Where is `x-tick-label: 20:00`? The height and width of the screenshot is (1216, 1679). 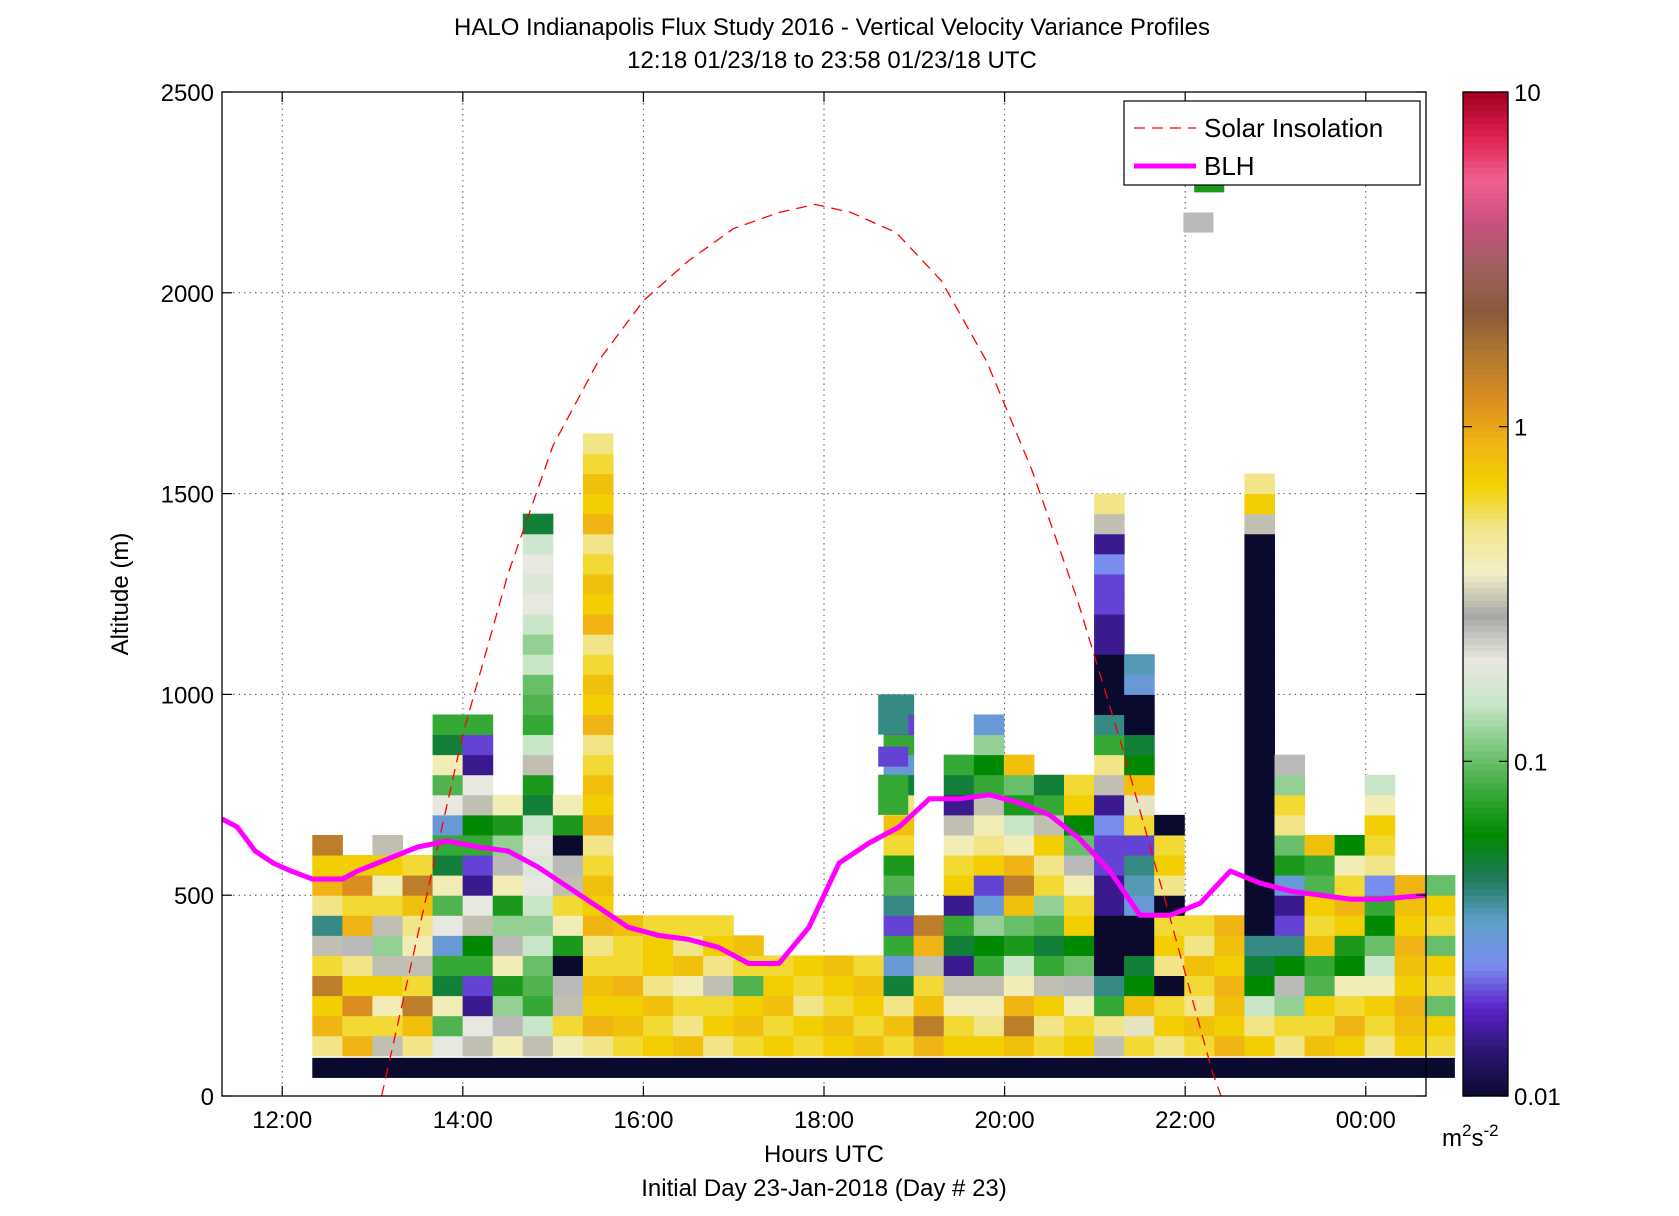 x-tick-label: 20:00 is located at coordinates (1005, 1120).